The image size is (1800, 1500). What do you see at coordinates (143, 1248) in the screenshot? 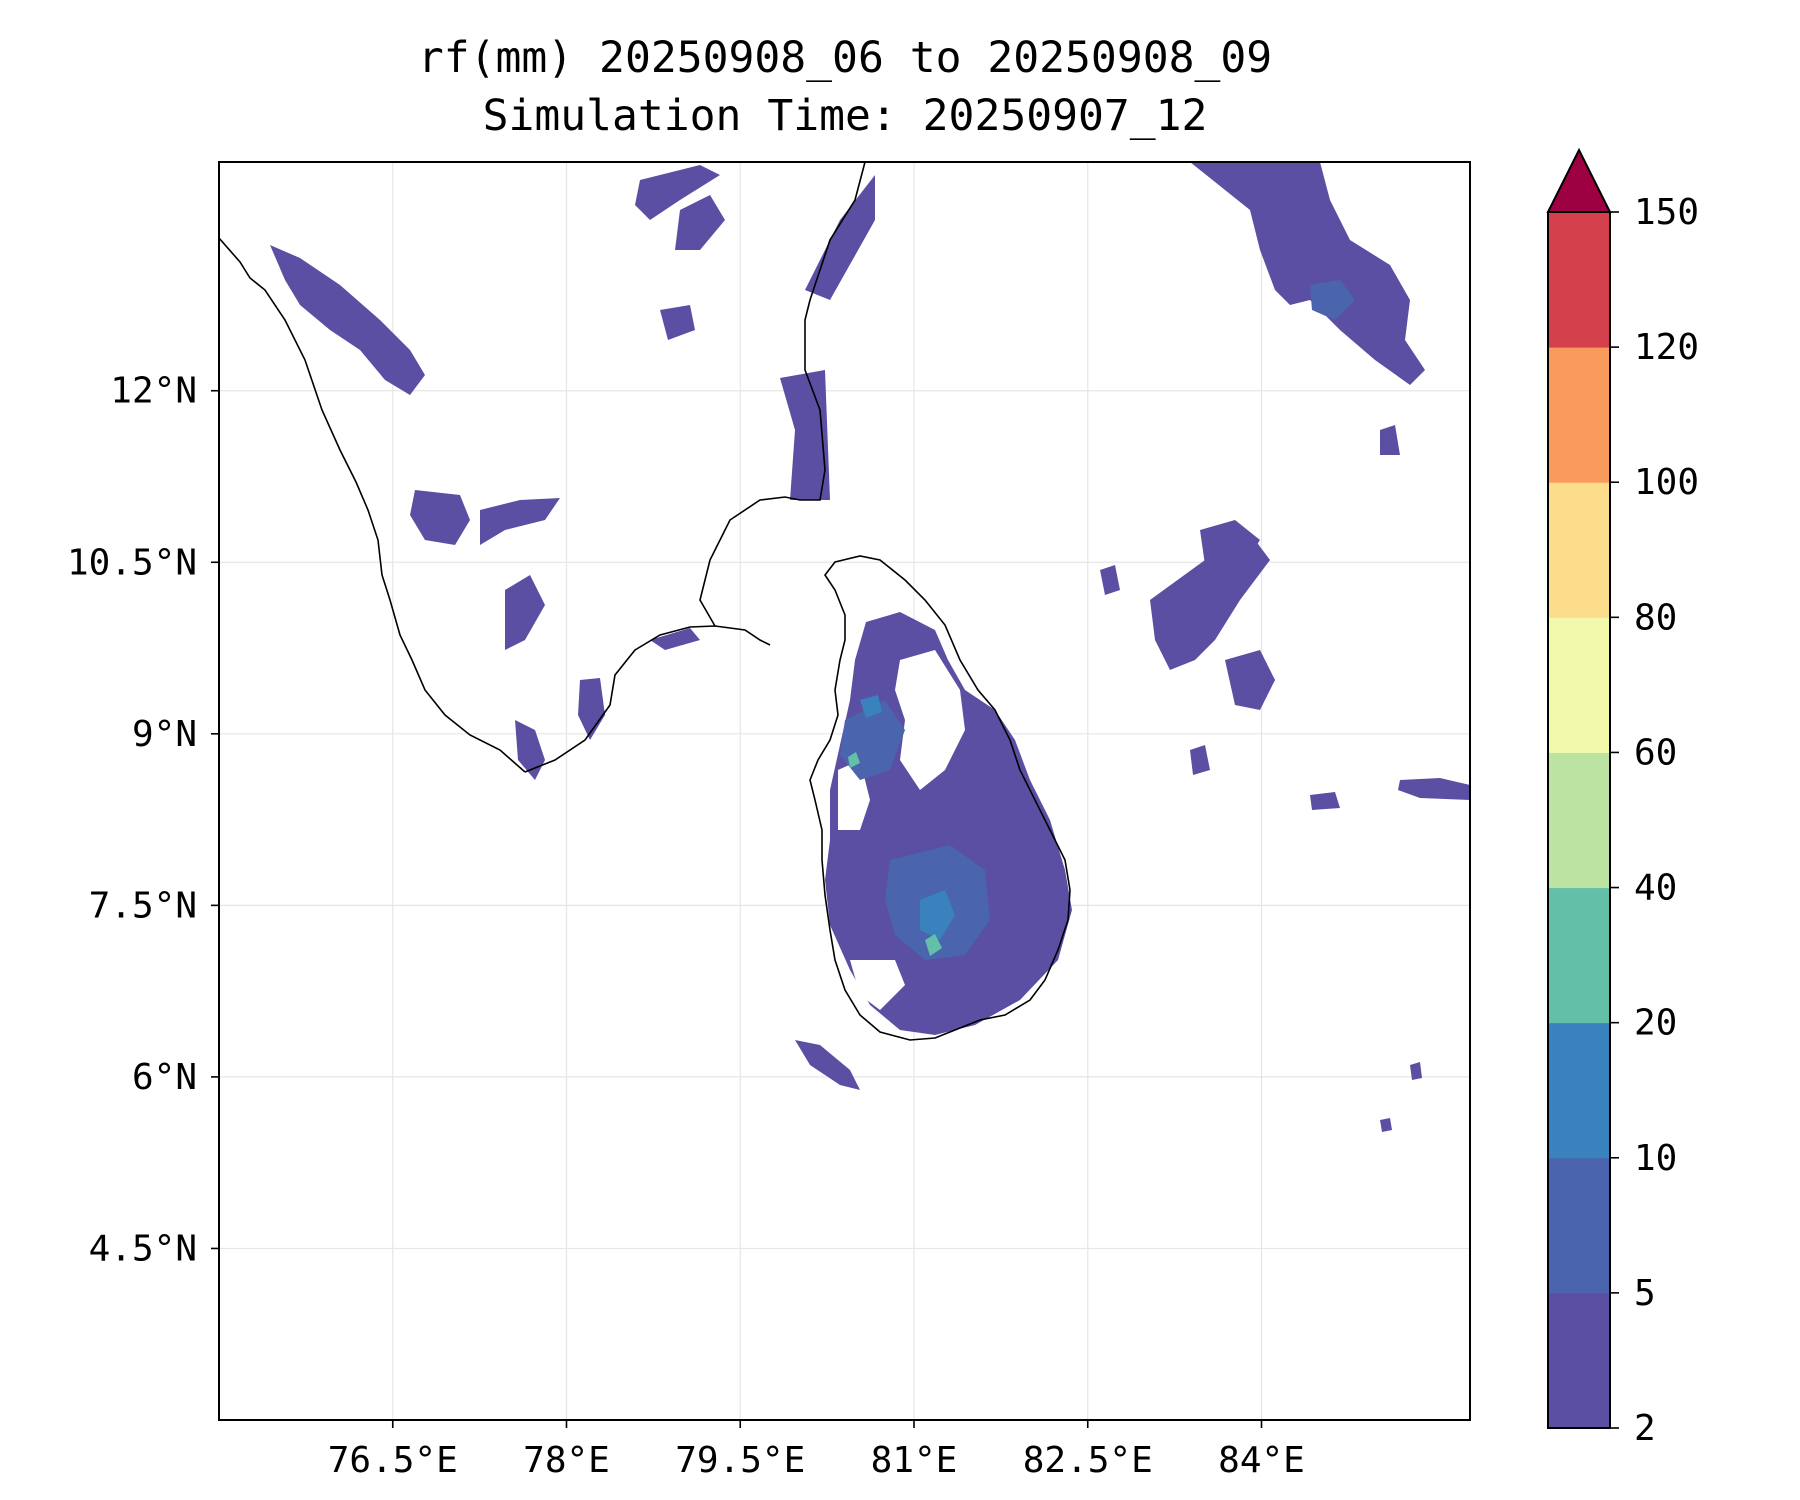
I see `y-tick-label: 4.5°N` at bounding box center [143, 1248].